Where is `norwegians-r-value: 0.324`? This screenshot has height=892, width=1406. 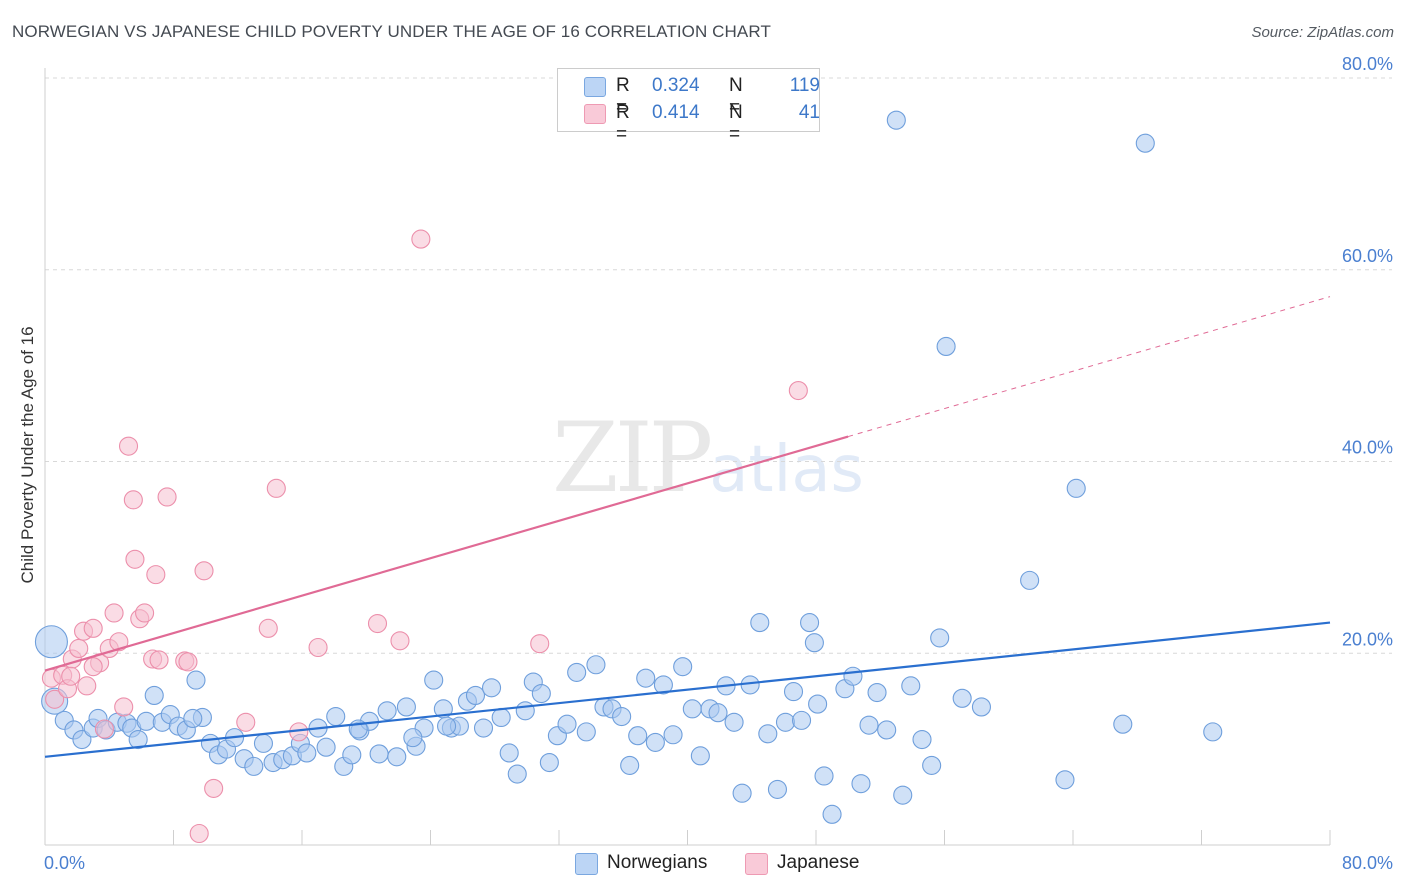 norwegians-r-value: 0.324 is located at coordinates (676, 85).